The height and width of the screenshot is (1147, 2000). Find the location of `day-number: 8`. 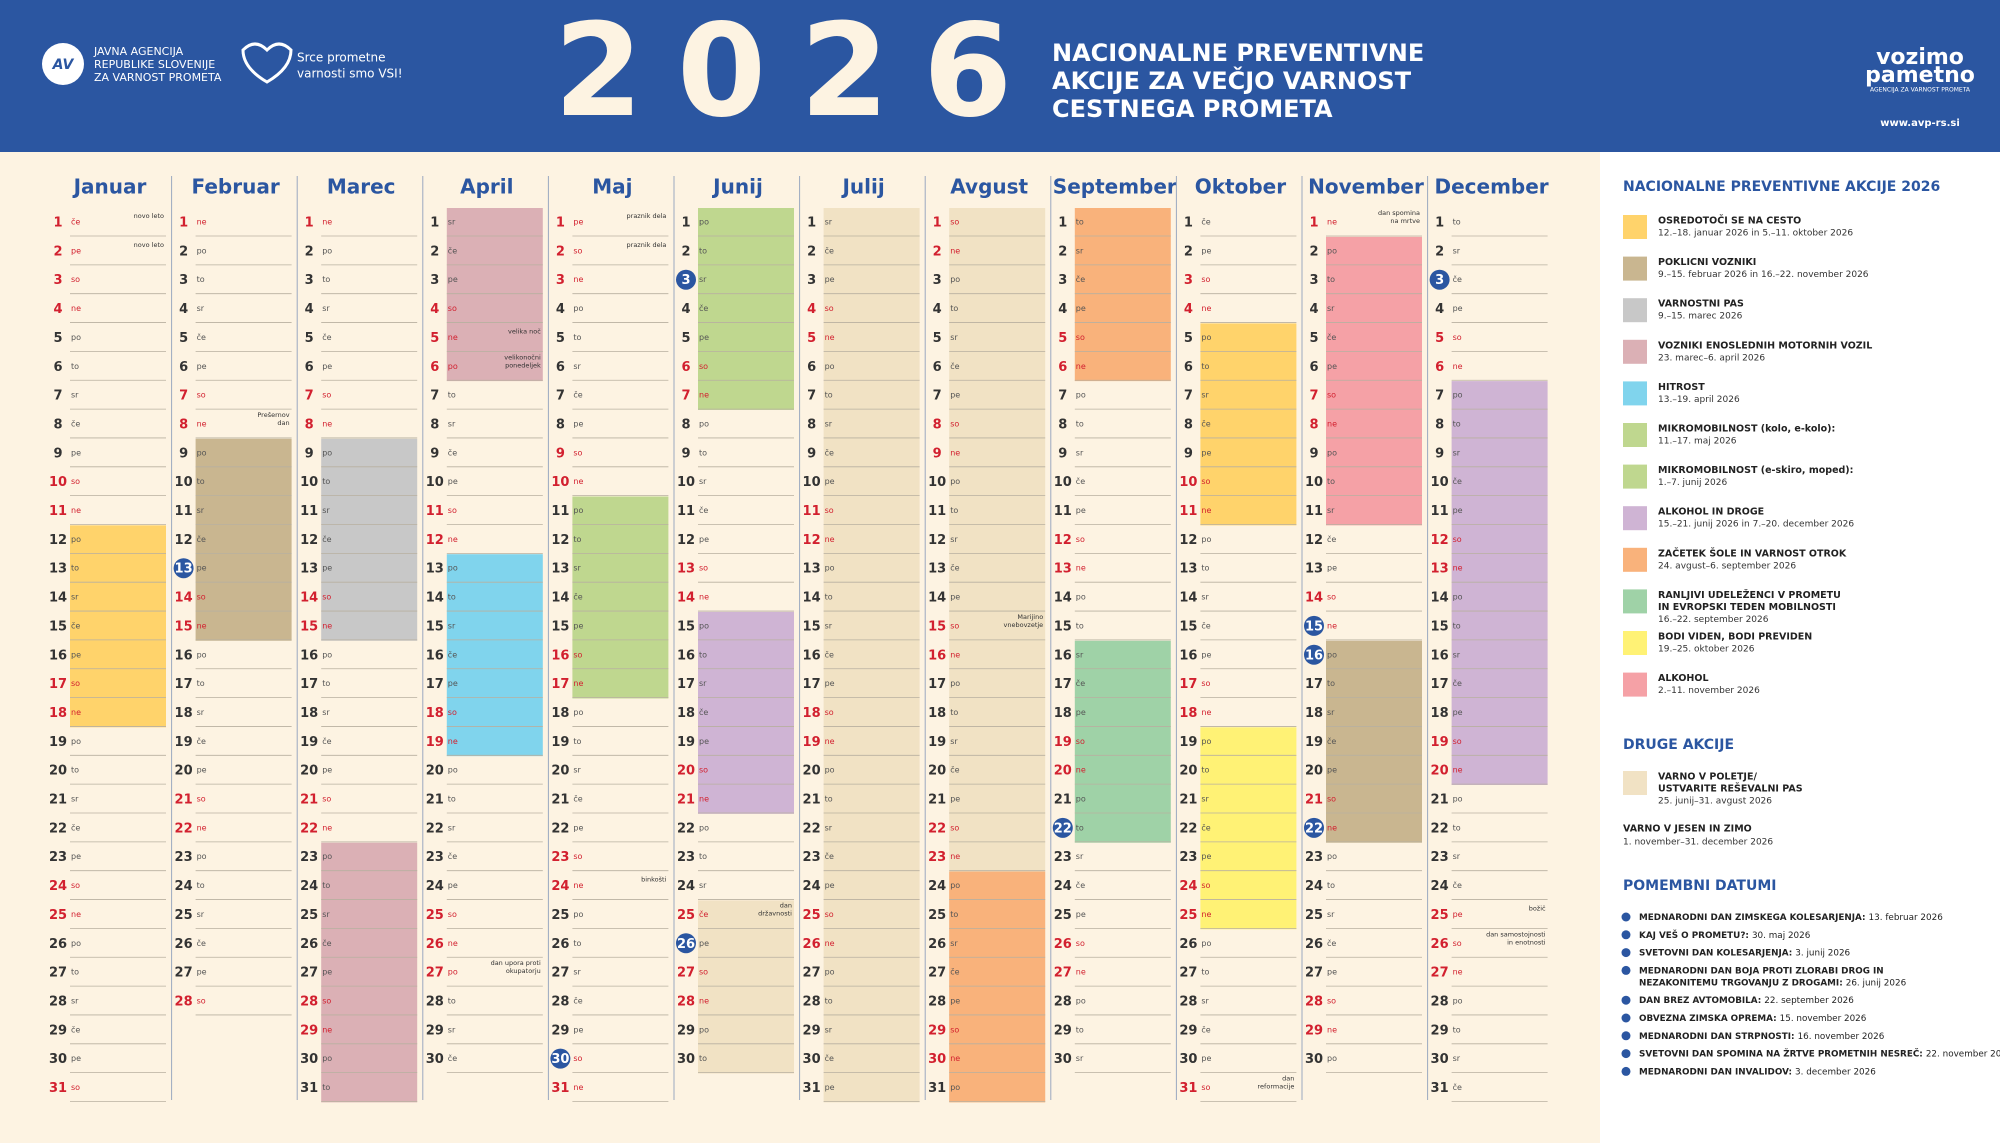

day-number: 8 is located at coordinates (1062, 424).